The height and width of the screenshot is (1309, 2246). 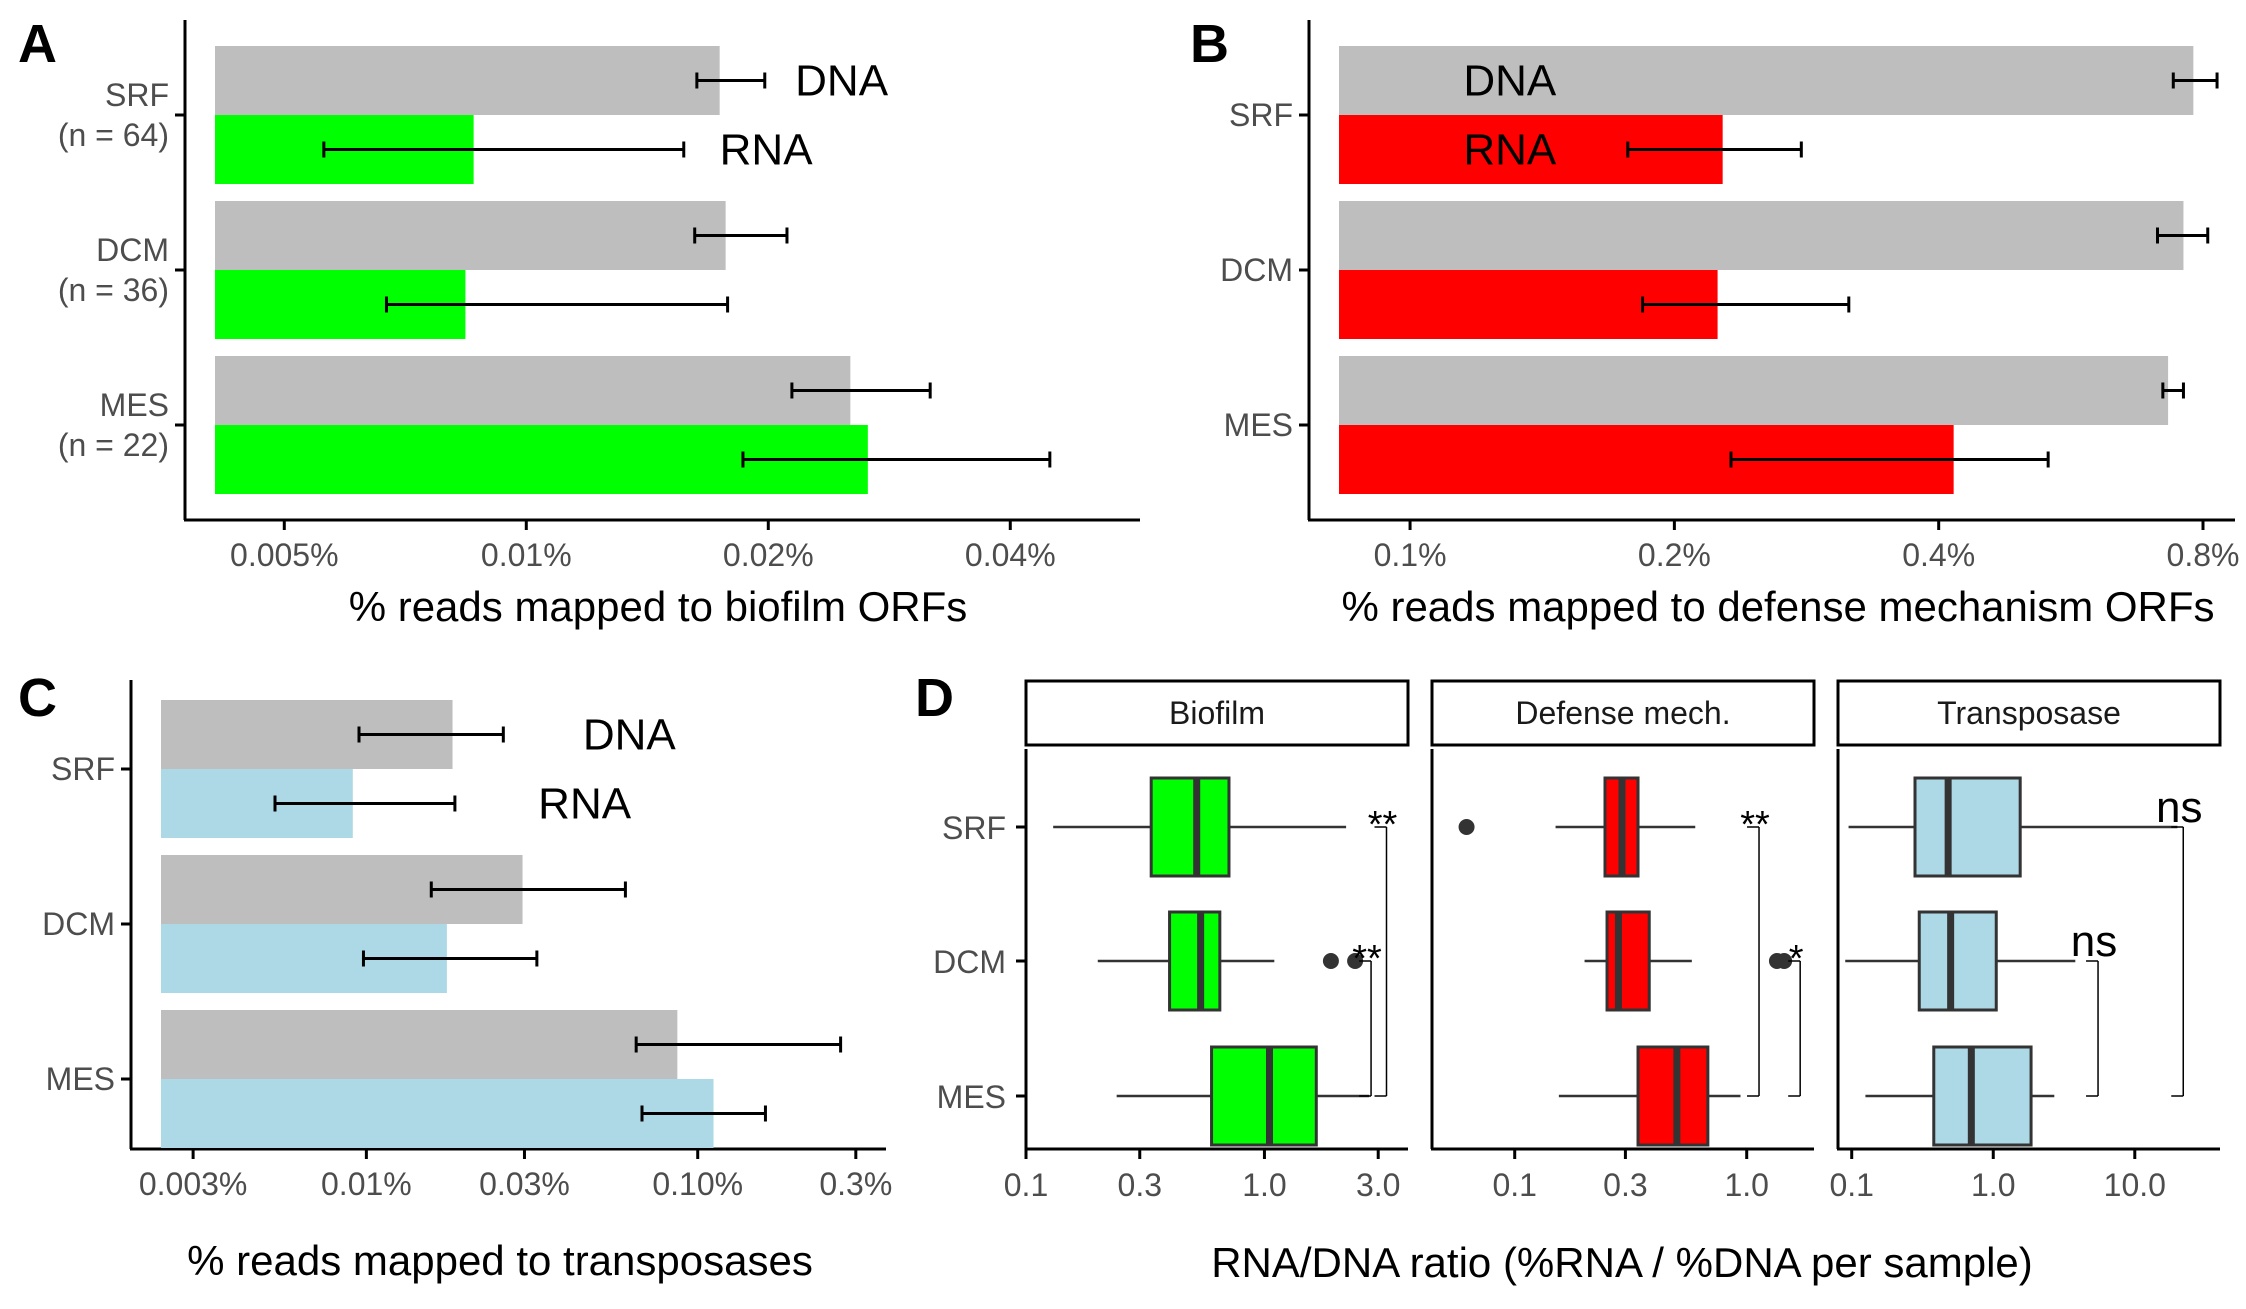 What do you see at coordinates (1010, 555) in the screenshot?
I see `x-tick-label: 0.04%` at bounding box center [1010, 555].